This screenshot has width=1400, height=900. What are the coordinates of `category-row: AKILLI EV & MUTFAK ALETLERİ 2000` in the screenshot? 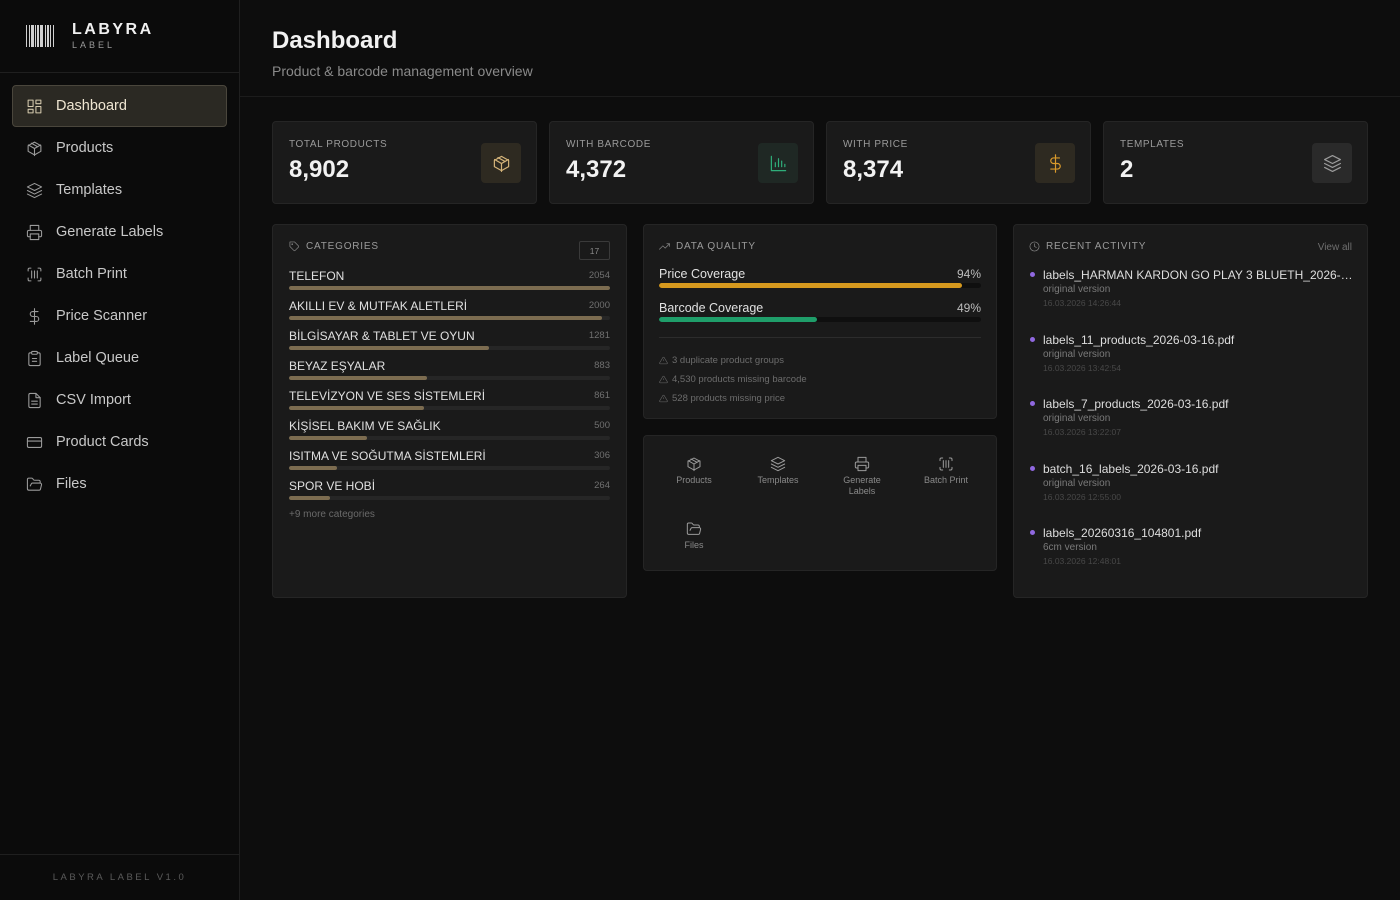 It's located at (449, 311).